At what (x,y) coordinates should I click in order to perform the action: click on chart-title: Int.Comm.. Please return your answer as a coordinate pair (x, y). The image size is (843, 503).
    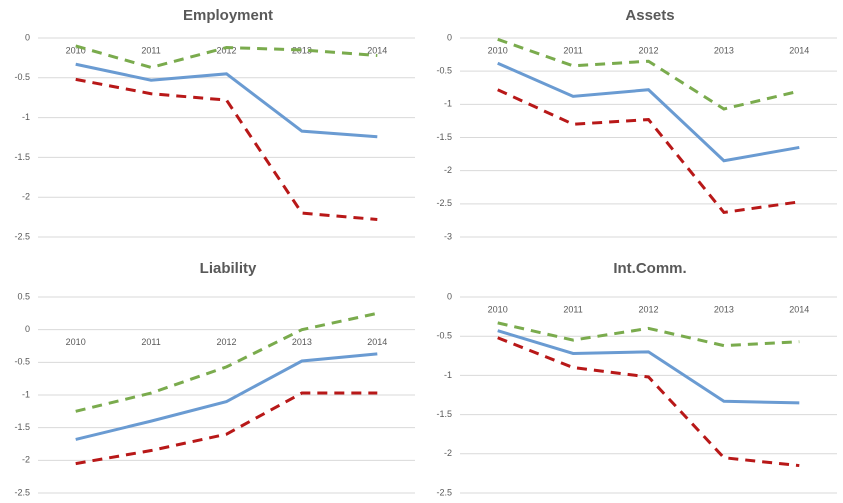
    Looking at the image, I should click on (649, 268).